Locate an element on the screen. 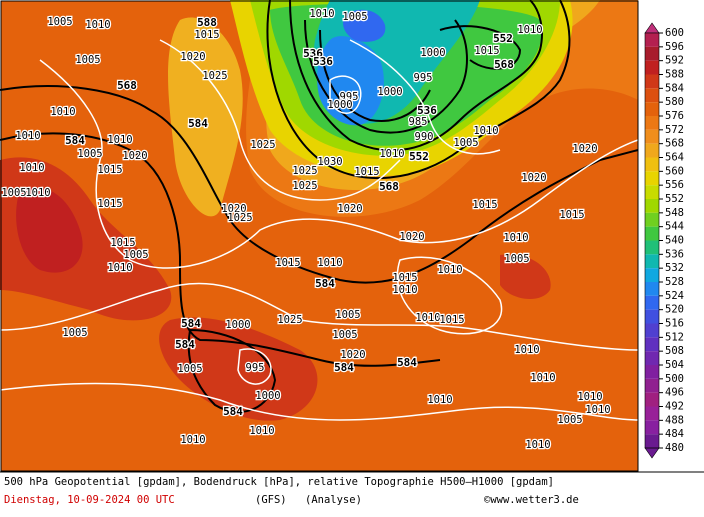 The image size is (704, 517). colorbar-label: 540 is located at coordinates (674, 241).